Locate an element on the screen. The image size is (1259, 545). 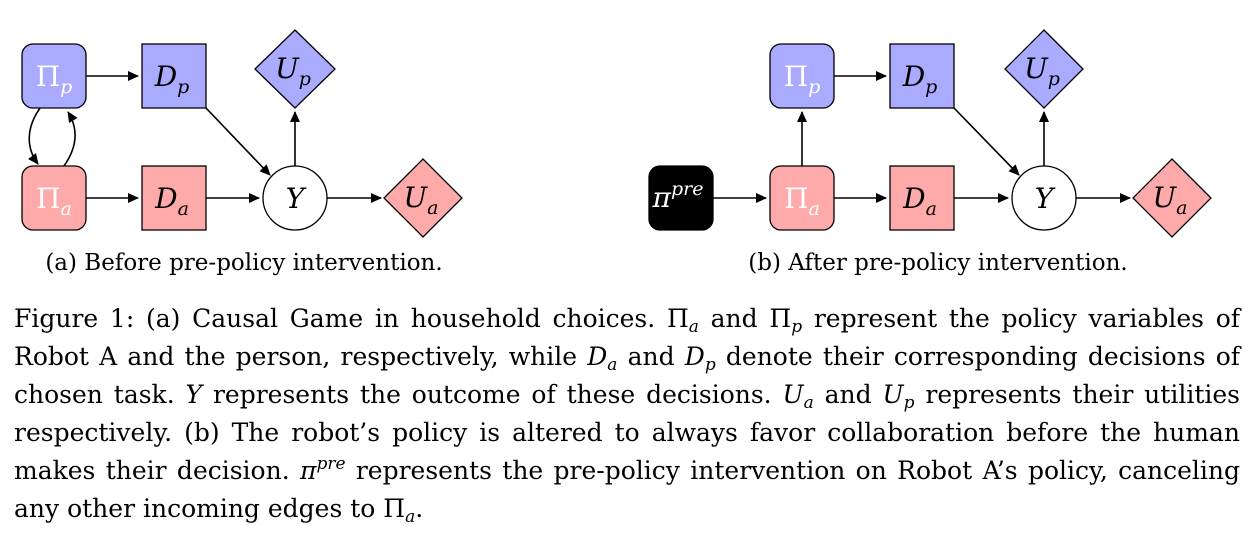
node-a-u-a is located at coordinates (423, 198).